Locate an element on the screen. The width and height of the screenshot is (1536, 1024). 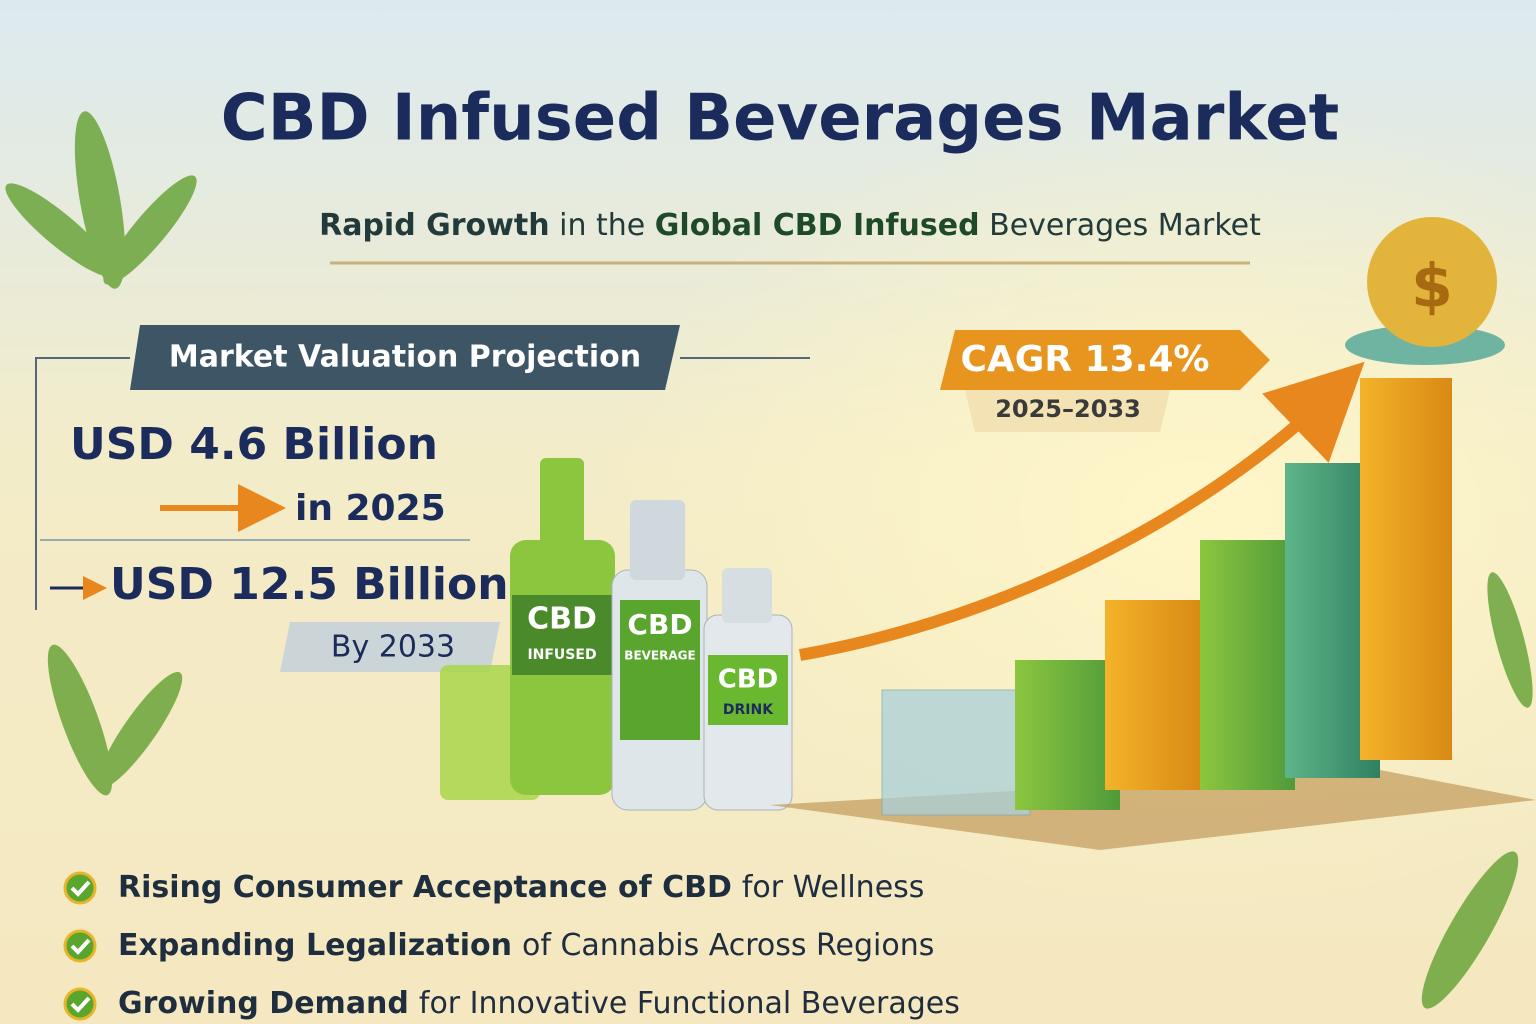
driver-rest: for Wellness is located at coordinates (833, 887).